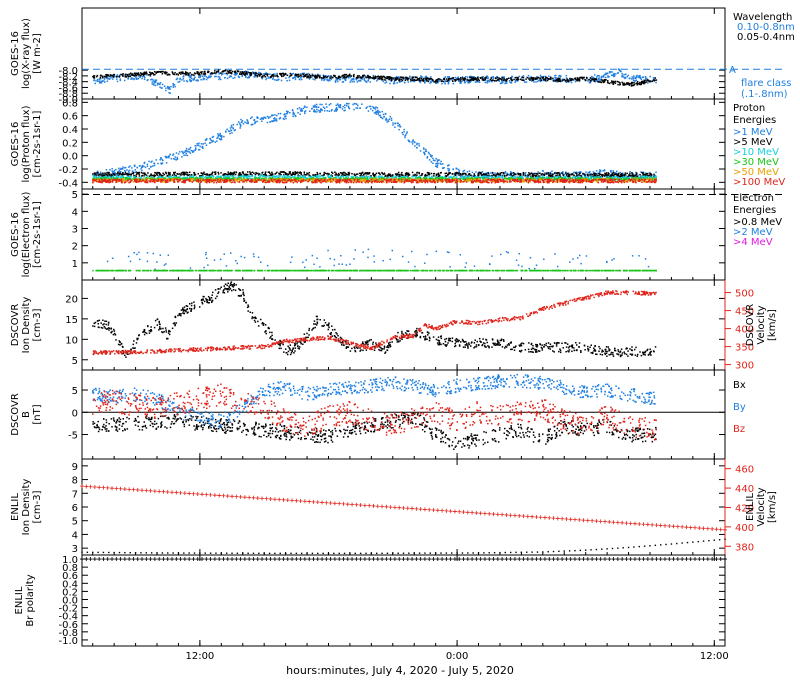  Describe the element at coordinates (70, 103) in the screenshot. I see `y-tick-label: 0.8` at that location.